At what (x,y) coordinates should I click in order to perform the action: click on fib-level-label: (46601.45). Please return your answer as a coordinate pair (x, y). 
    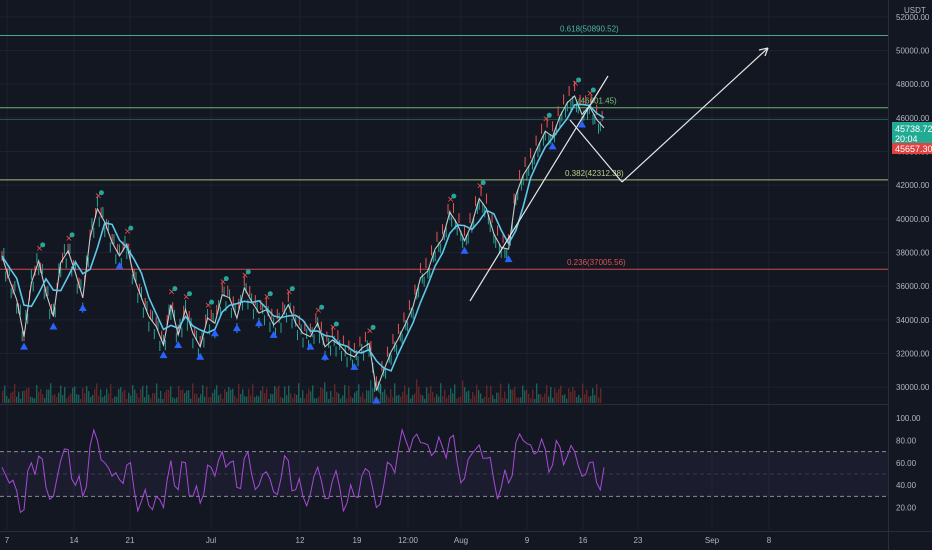
    Looking at the image, I should click on (597, 101).